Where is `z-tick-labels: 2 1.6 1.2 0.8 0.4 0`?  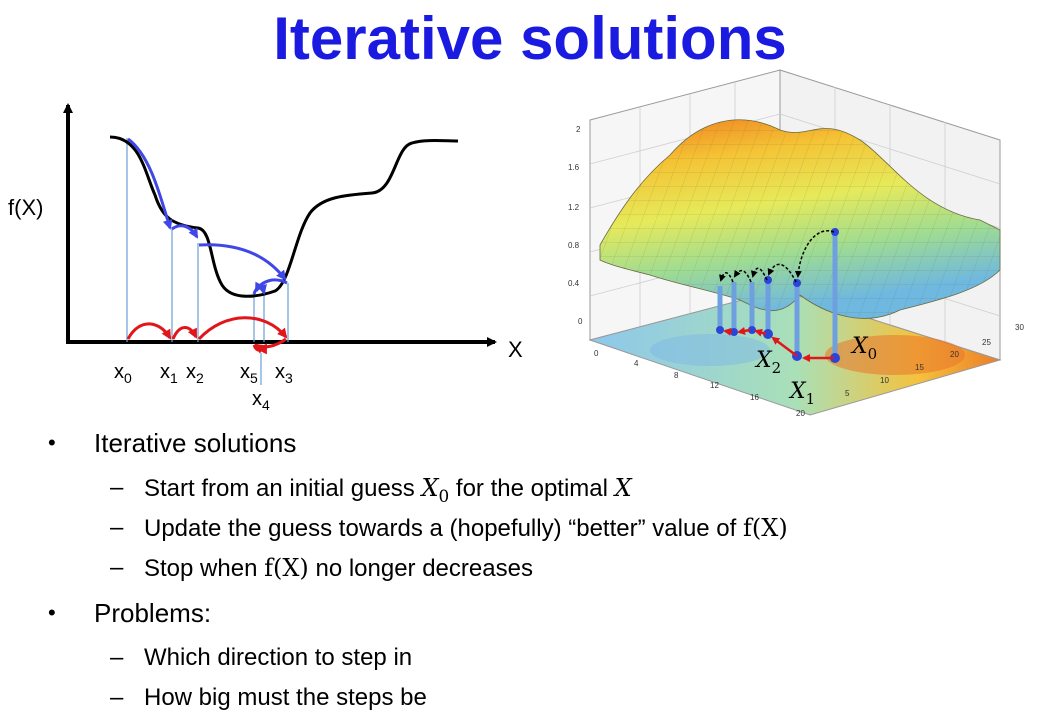
z-tick-labels: 2 1.6 1.2 0.8 0.4 0 is located at coordinates (575, 225).